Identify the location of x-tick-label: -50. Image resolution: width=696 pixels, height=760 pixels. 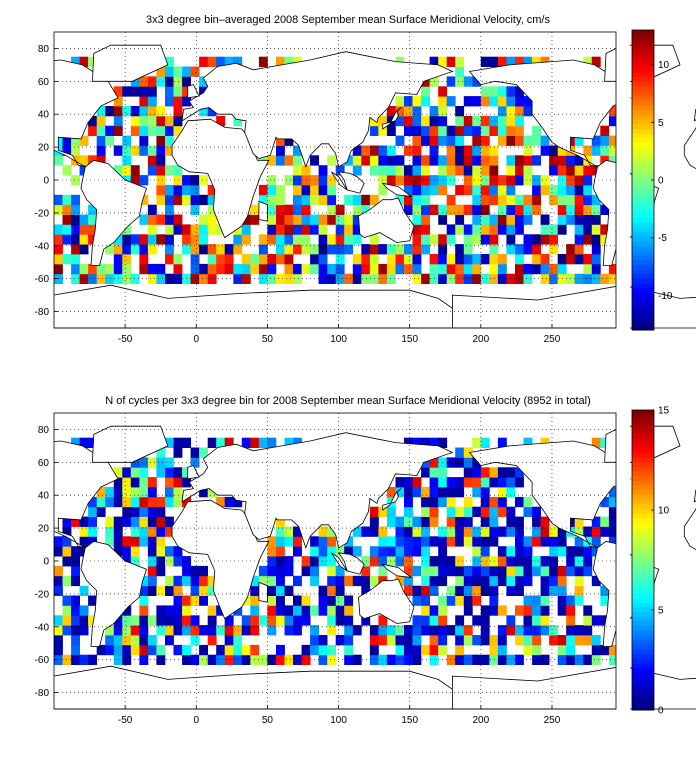
(125, 720).